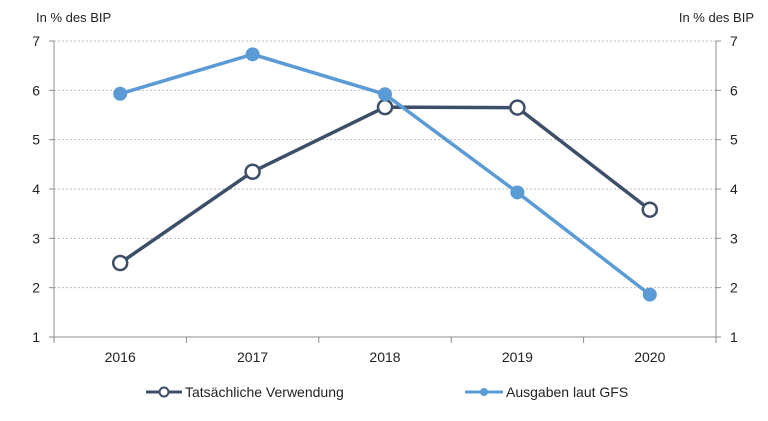  I want to click on left-y-tick-label-6: 6, so click(36, 90).